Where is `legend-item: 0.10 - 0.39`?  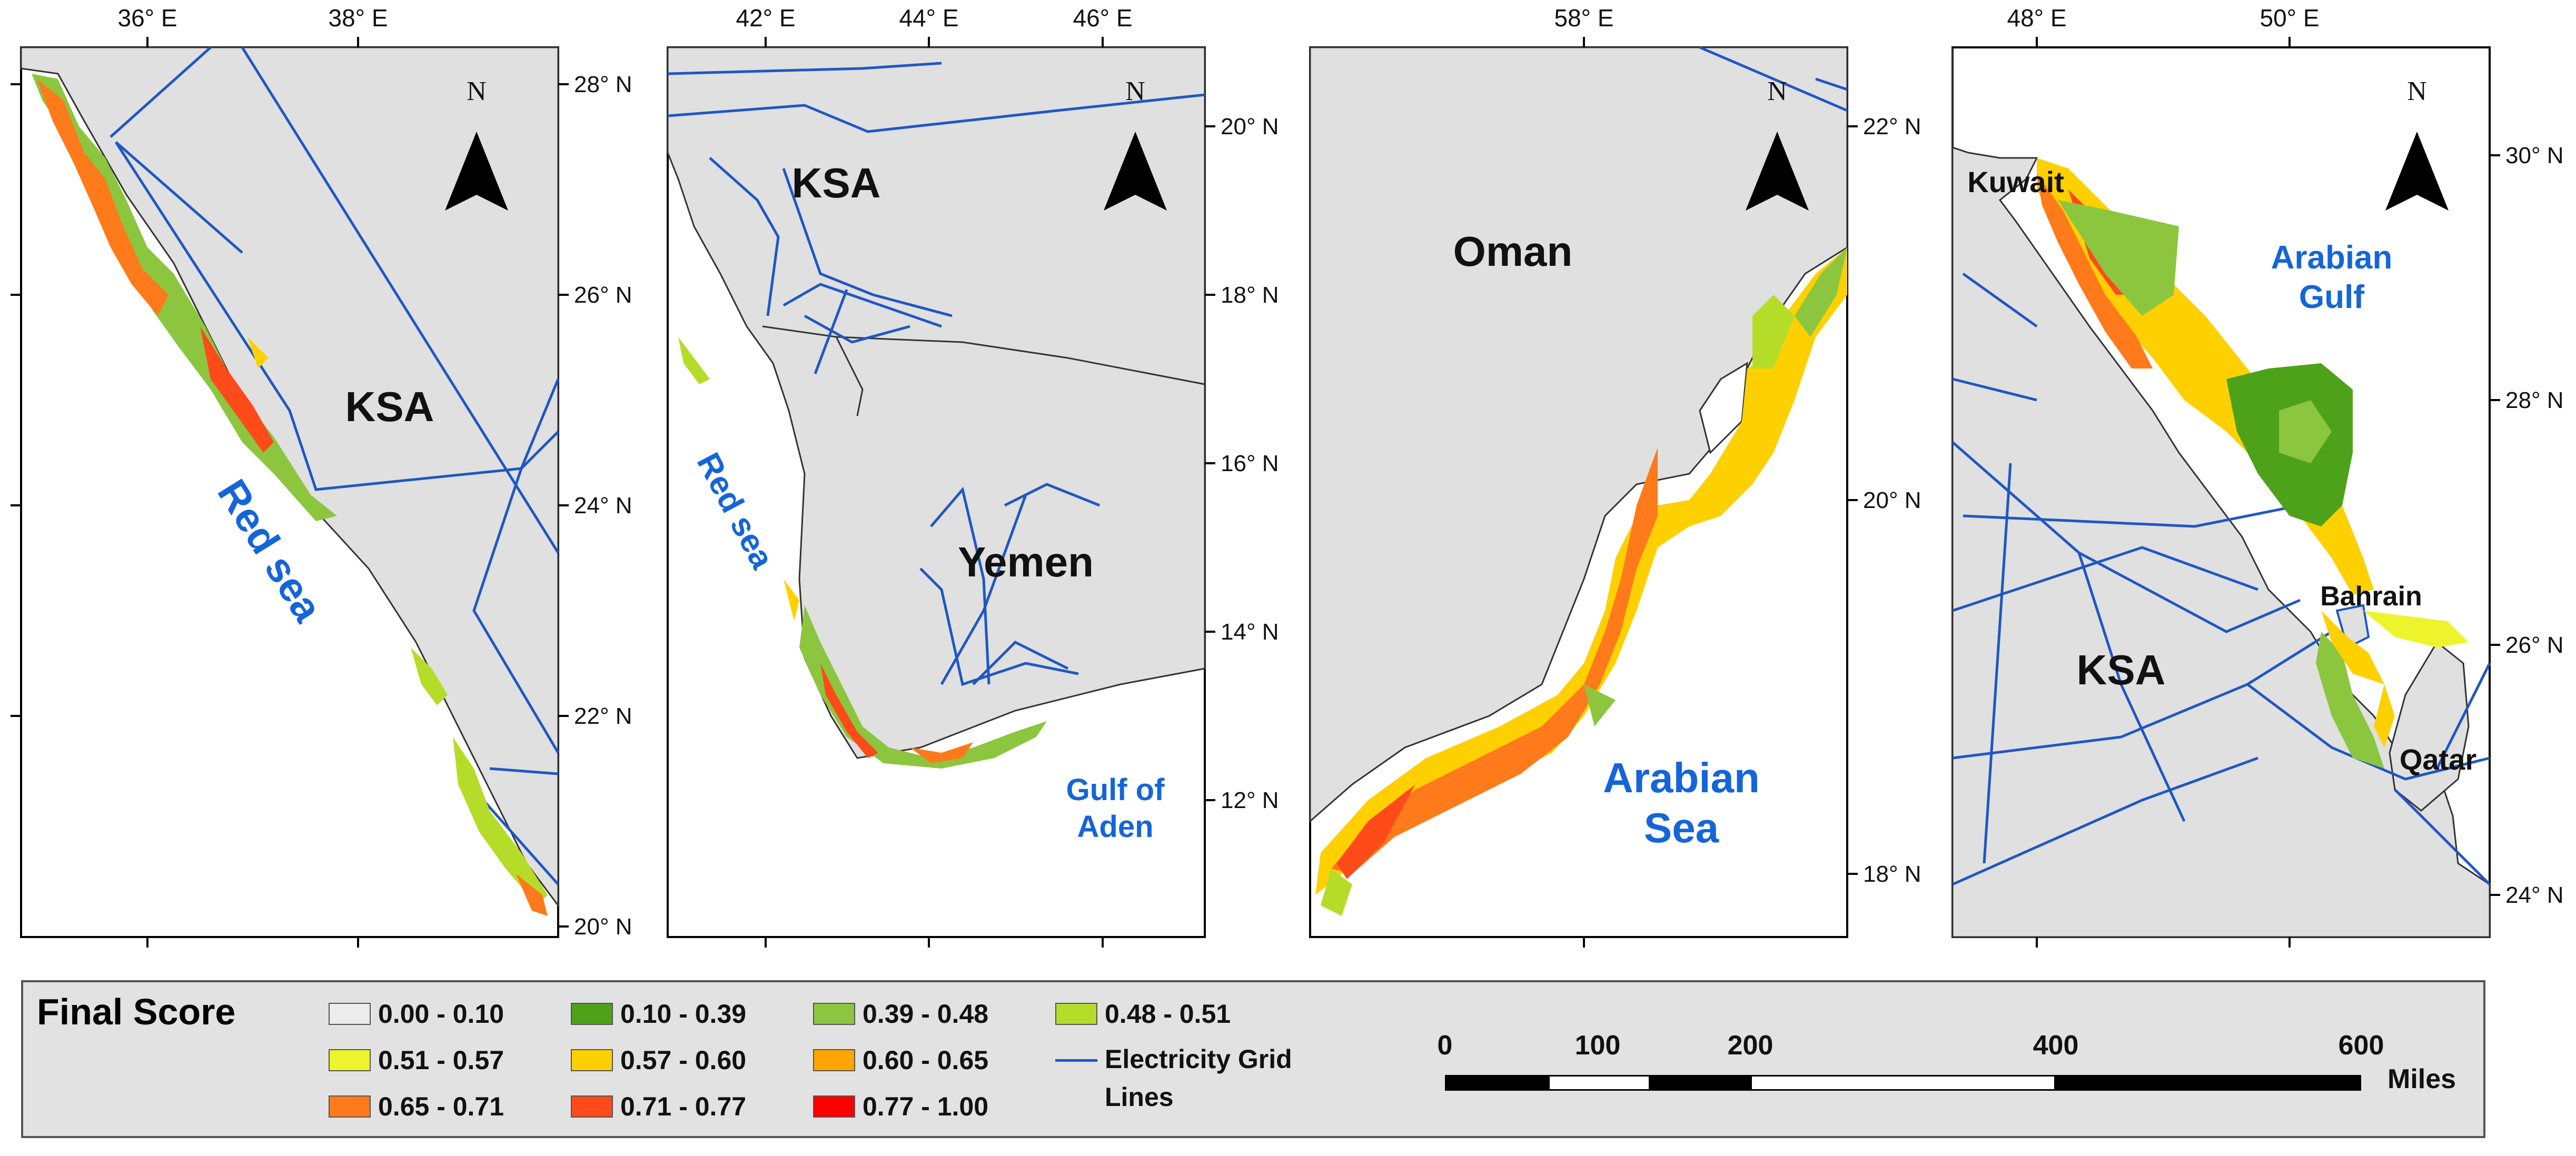
legend-item: 0.10 - 0.39 is located at coordinates (658, 1014).